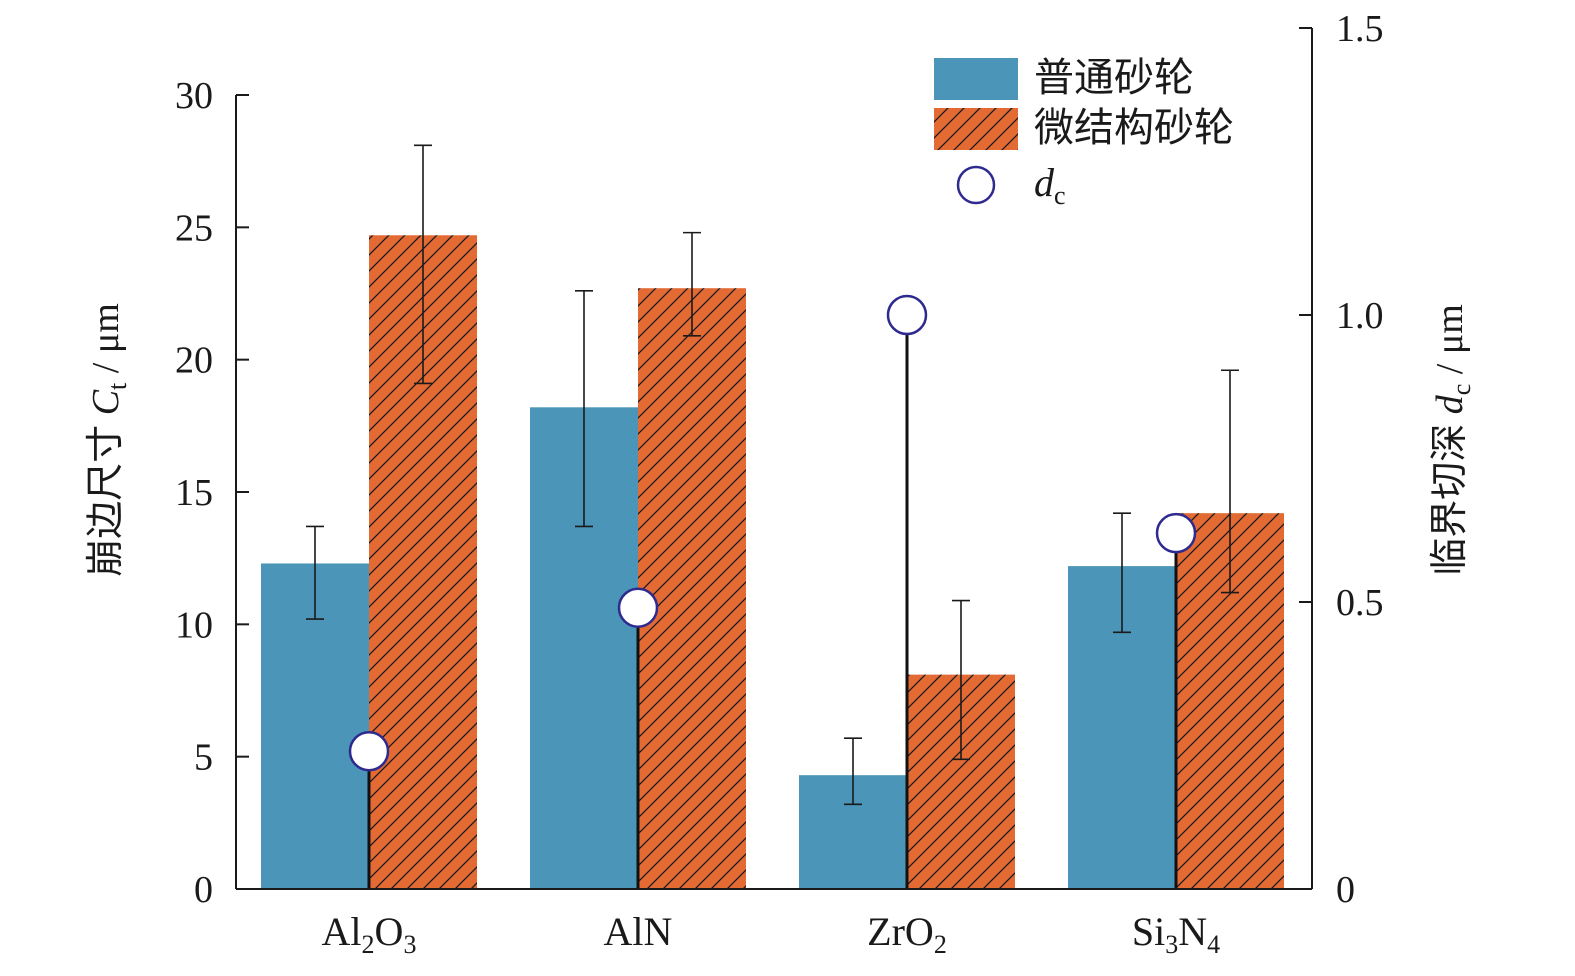 This screenshot has width=1575, height=976. What do you see at coordinates (907, 934) in the screenshot?
I see `x-tick-label-2: ZrO2` at bounding box center [907, 934].